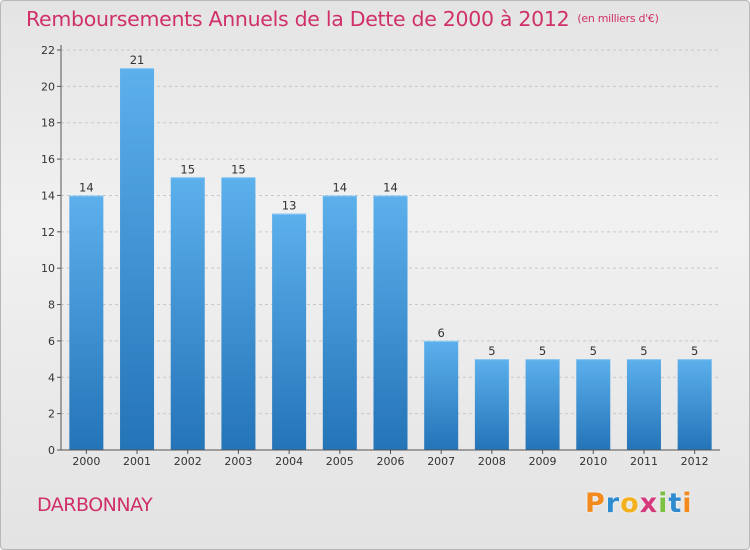 This screenshot has width=750, height=550. I want to click on value-label-2001: 21, so click(137, 60).